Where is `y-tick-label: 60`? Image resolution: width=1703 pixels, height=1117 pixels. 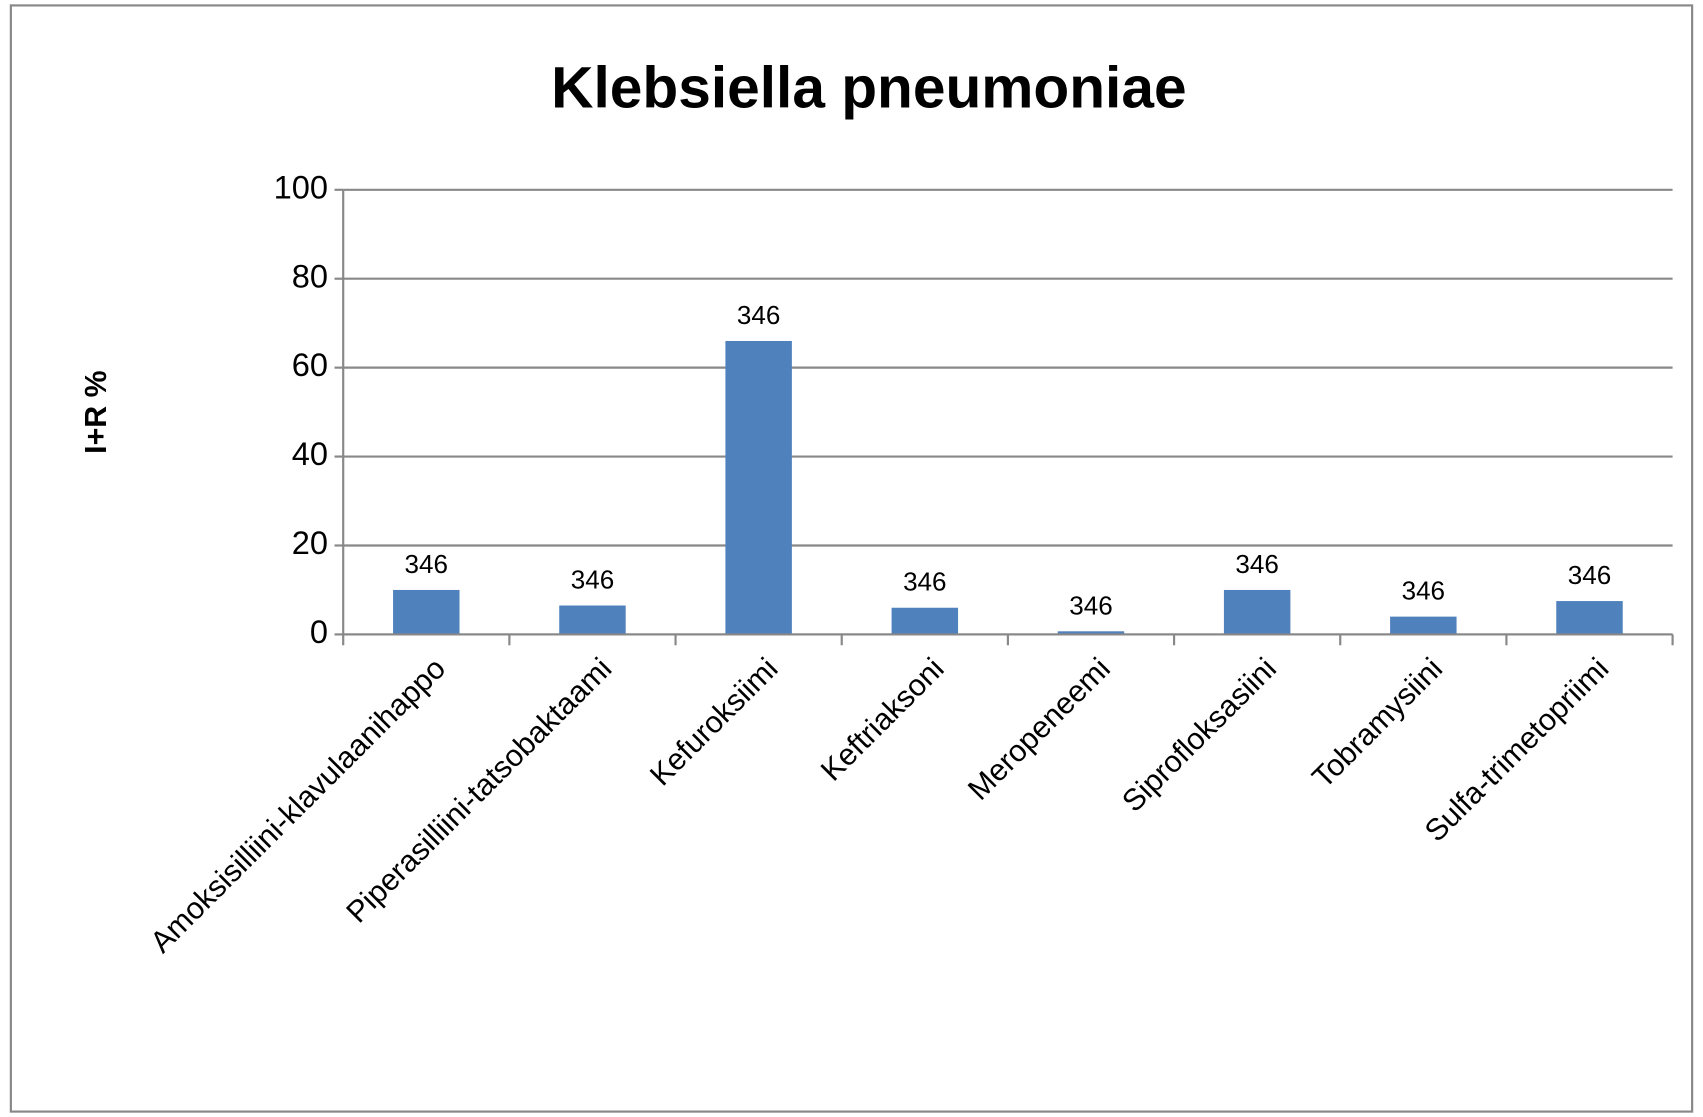 y-tick-label: 60 is located at coordinates (310, 365).